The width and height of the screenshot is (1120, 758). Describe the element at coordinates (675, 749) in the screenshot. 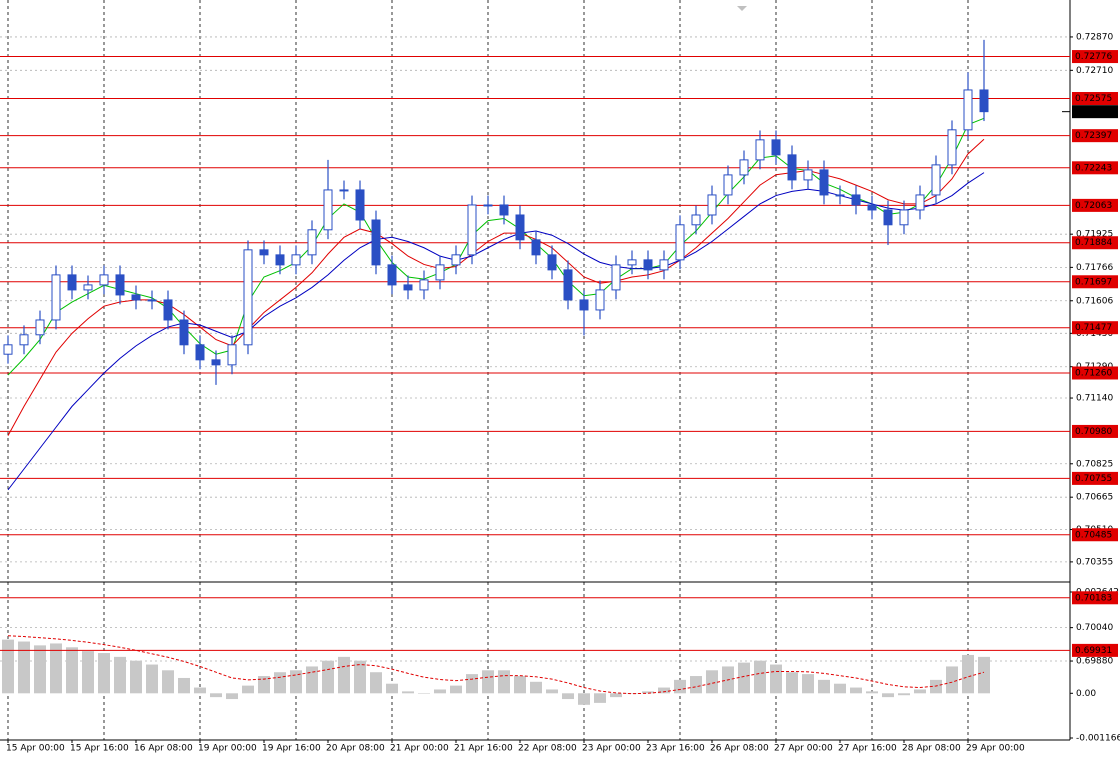

I see `x-tick-label: 23 Apr 16:00` at that location.